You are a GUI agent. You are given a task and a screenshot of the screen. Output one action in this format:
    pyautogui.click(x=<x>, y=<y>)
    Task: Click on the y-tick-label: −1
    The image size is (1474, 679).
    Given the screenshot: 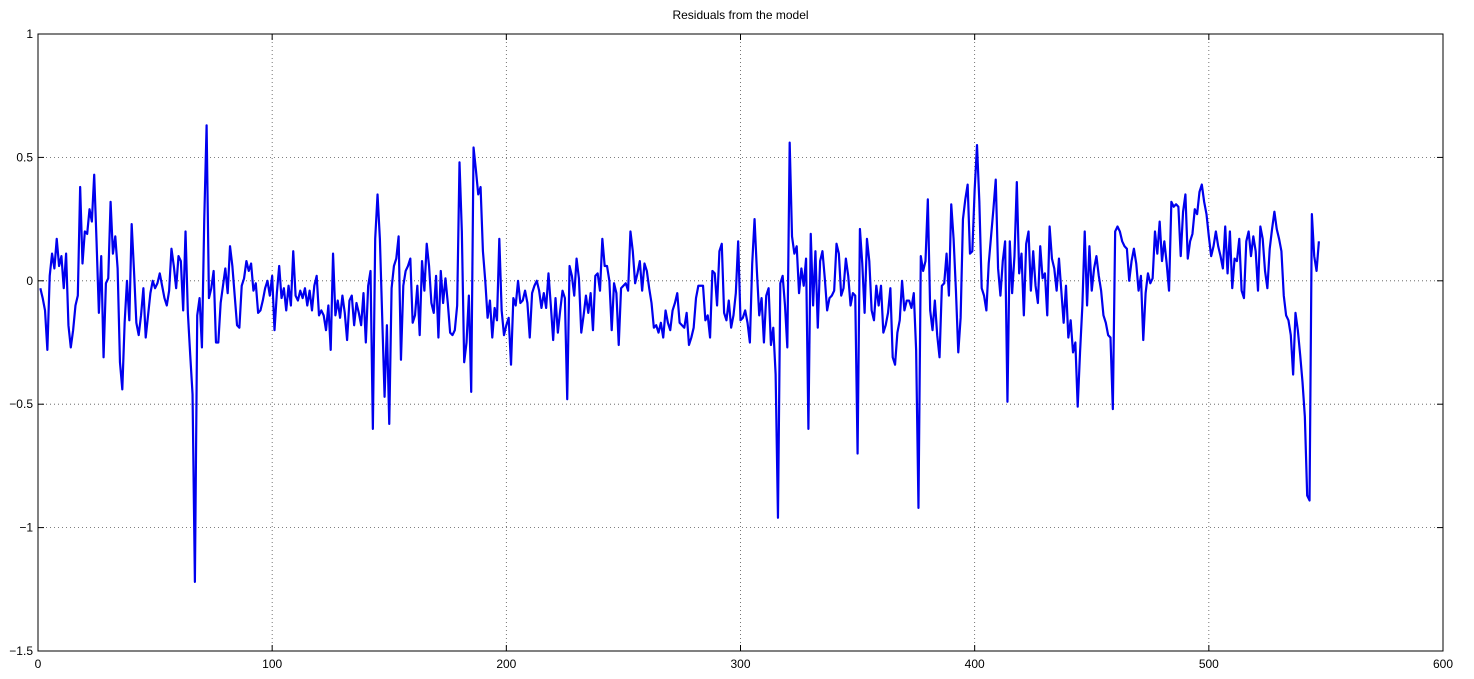 What is the action you would take?
    pyautogui.click(x=26, y=528)
    